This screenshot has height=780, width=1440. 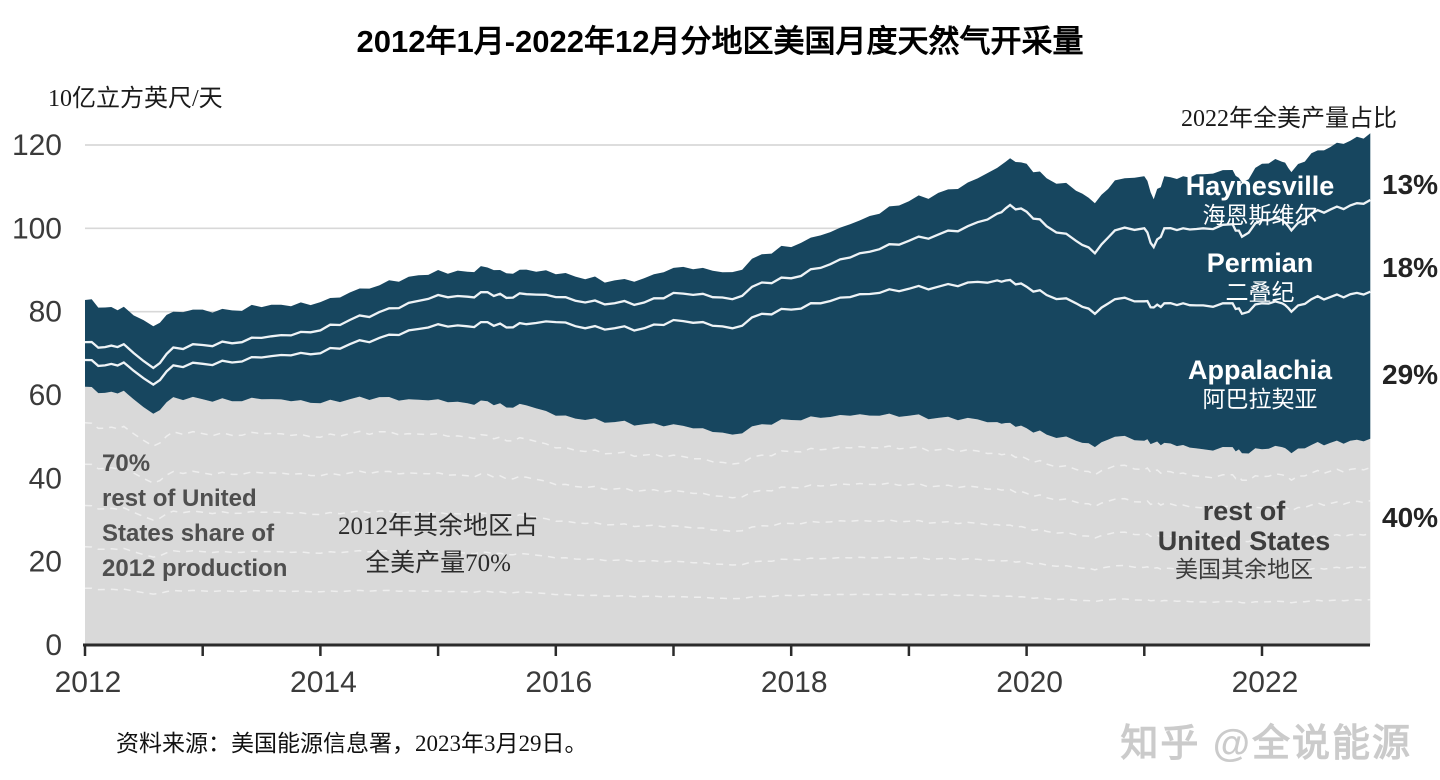 I want to click on x-tick-label-2020: 2020, so click(x=1029, y=682).